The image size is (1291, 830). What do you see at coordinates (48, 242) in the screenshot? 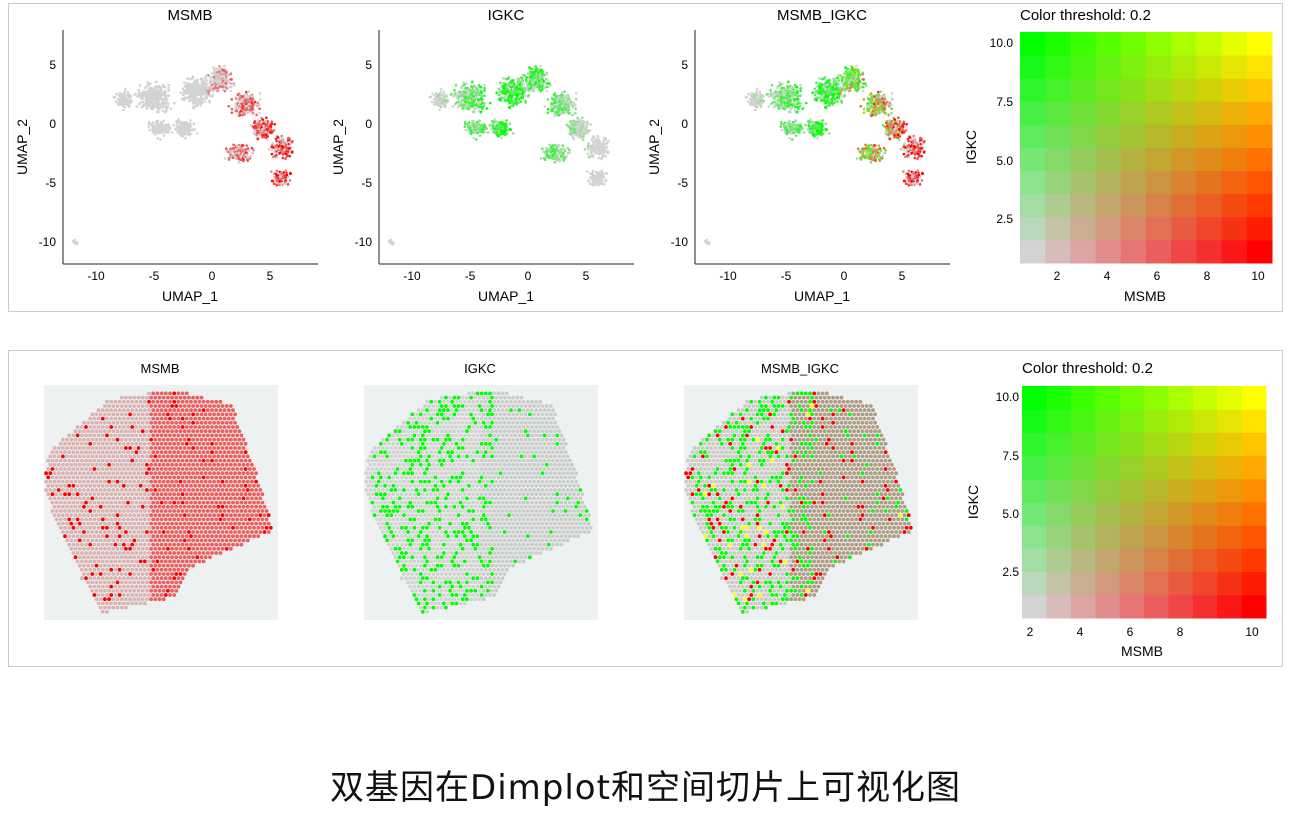
I see `y-tick-label: -10` at bounding box center [48, 242].